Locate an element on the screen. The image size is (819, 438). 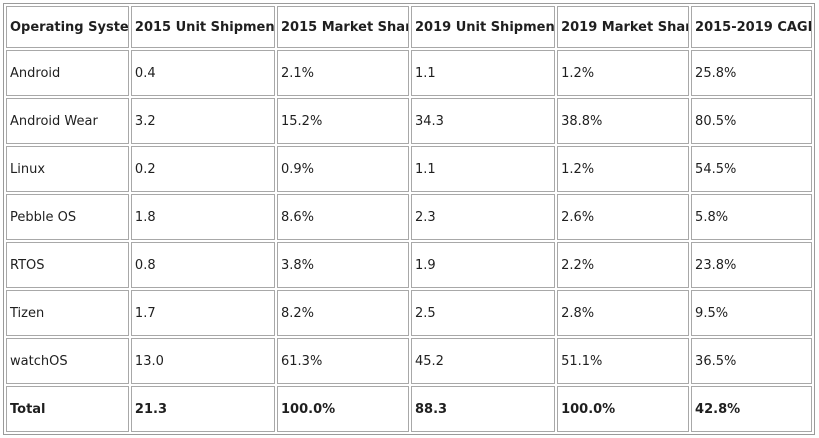
table-cell: 2.5 is located at coordinates (483, 313).